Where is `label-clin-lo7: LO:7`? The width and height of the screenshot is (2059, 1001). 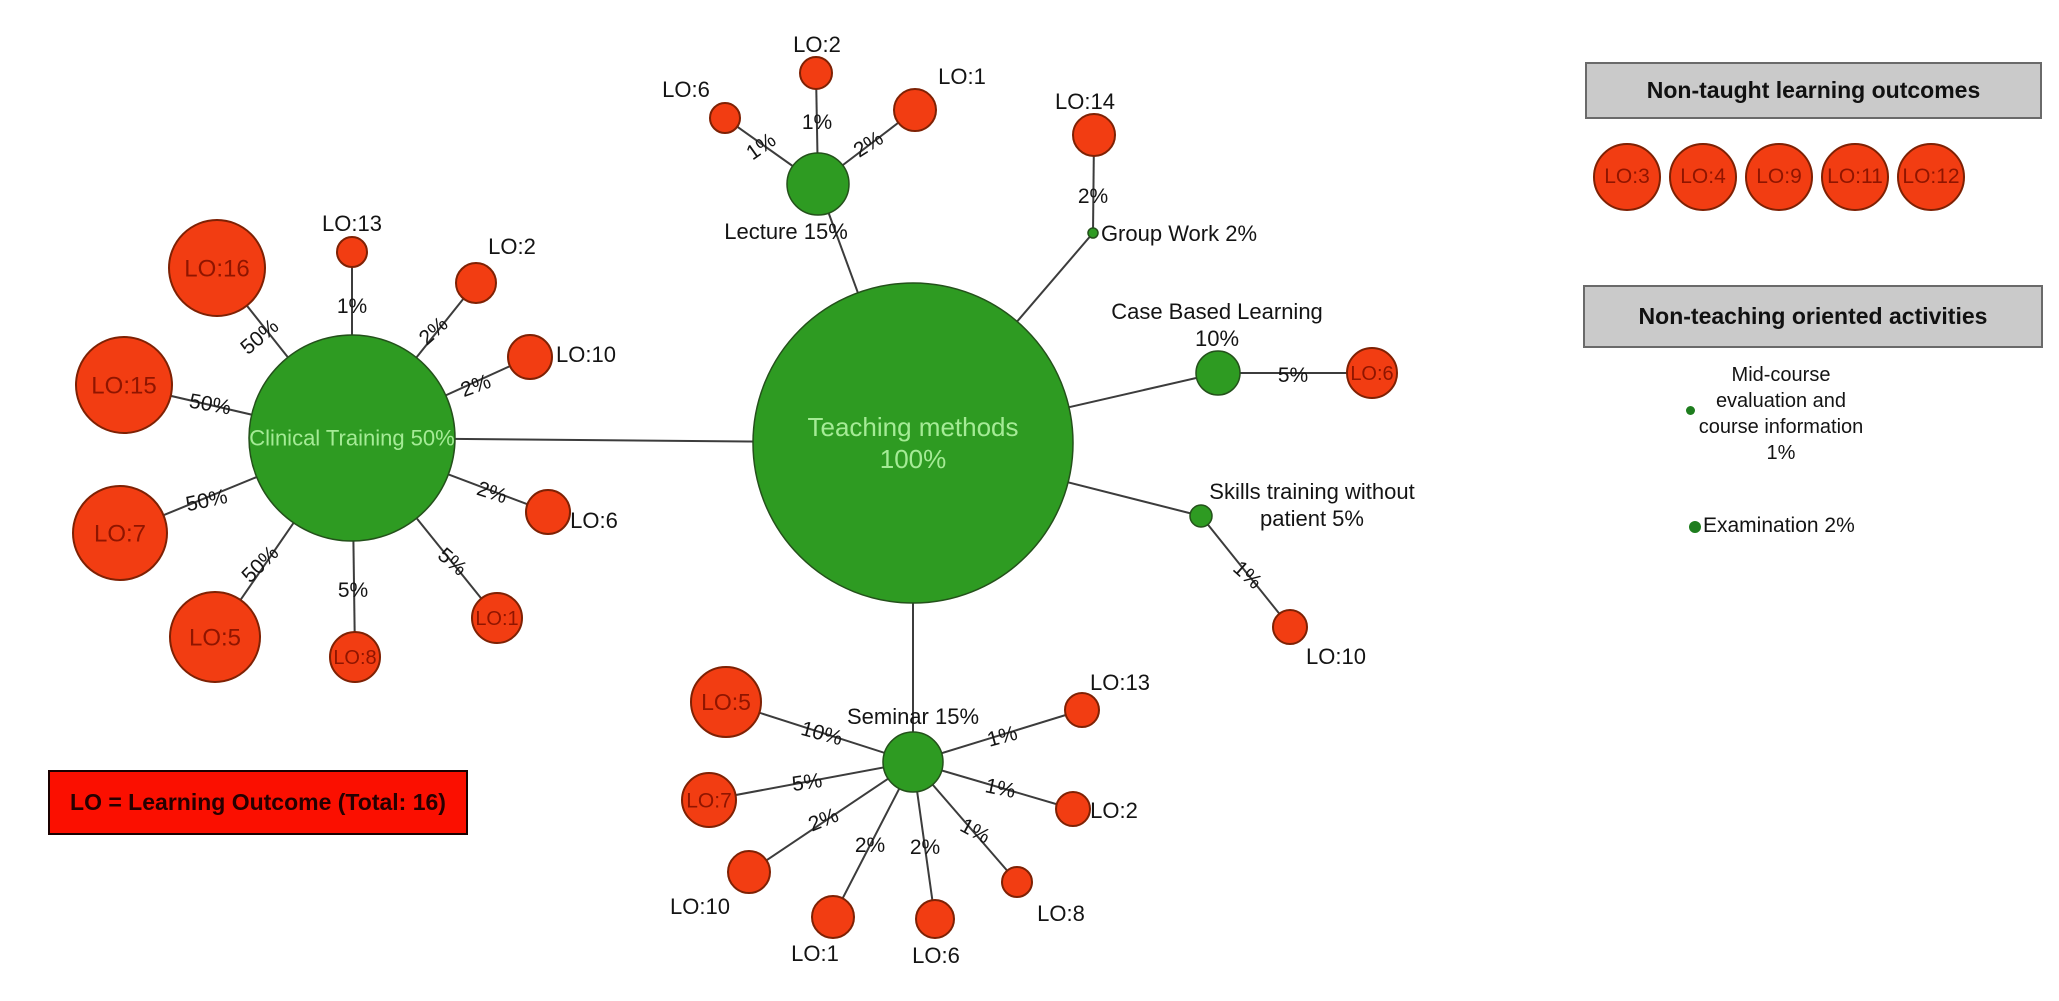 label-clin-lo7: LO:7 is located at coordinates (120, 533).